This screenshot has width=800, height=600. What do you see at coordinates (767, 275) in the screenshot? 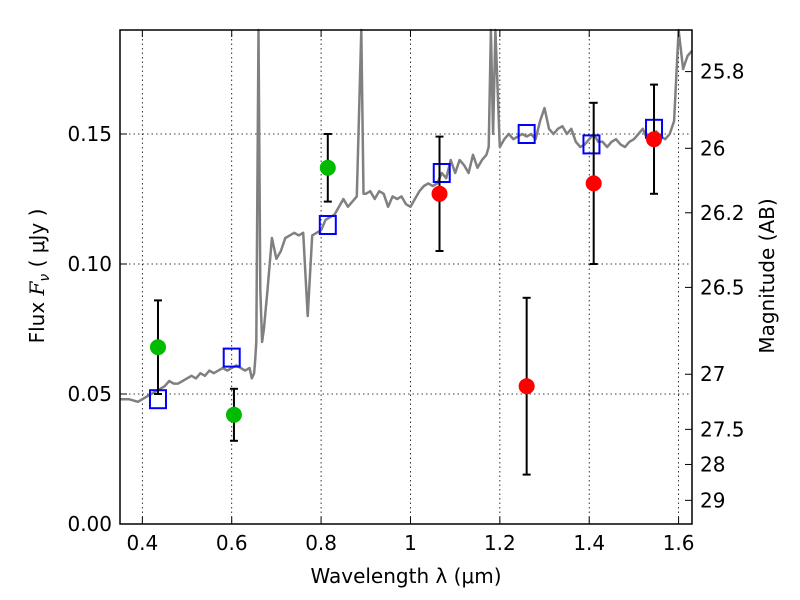
I see `right-axis-title: Magnitude (AB)` at bounding box center [767, 275].